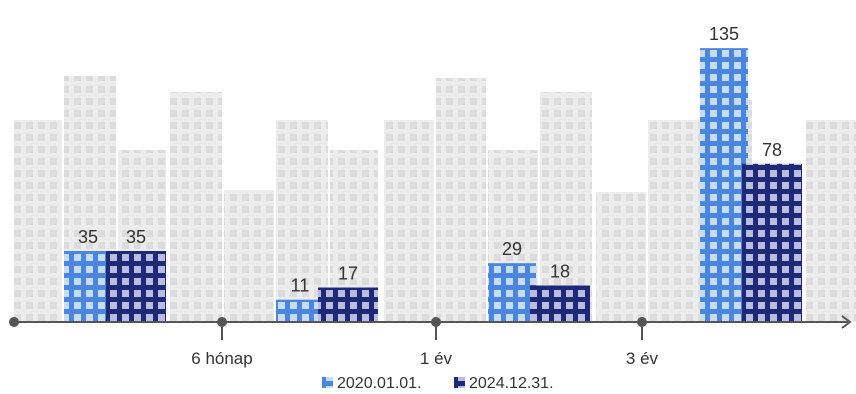 The width and height of the screenshot is (856, 394). I want to click on axis-tick-label: 1 év, so click(436, 358).